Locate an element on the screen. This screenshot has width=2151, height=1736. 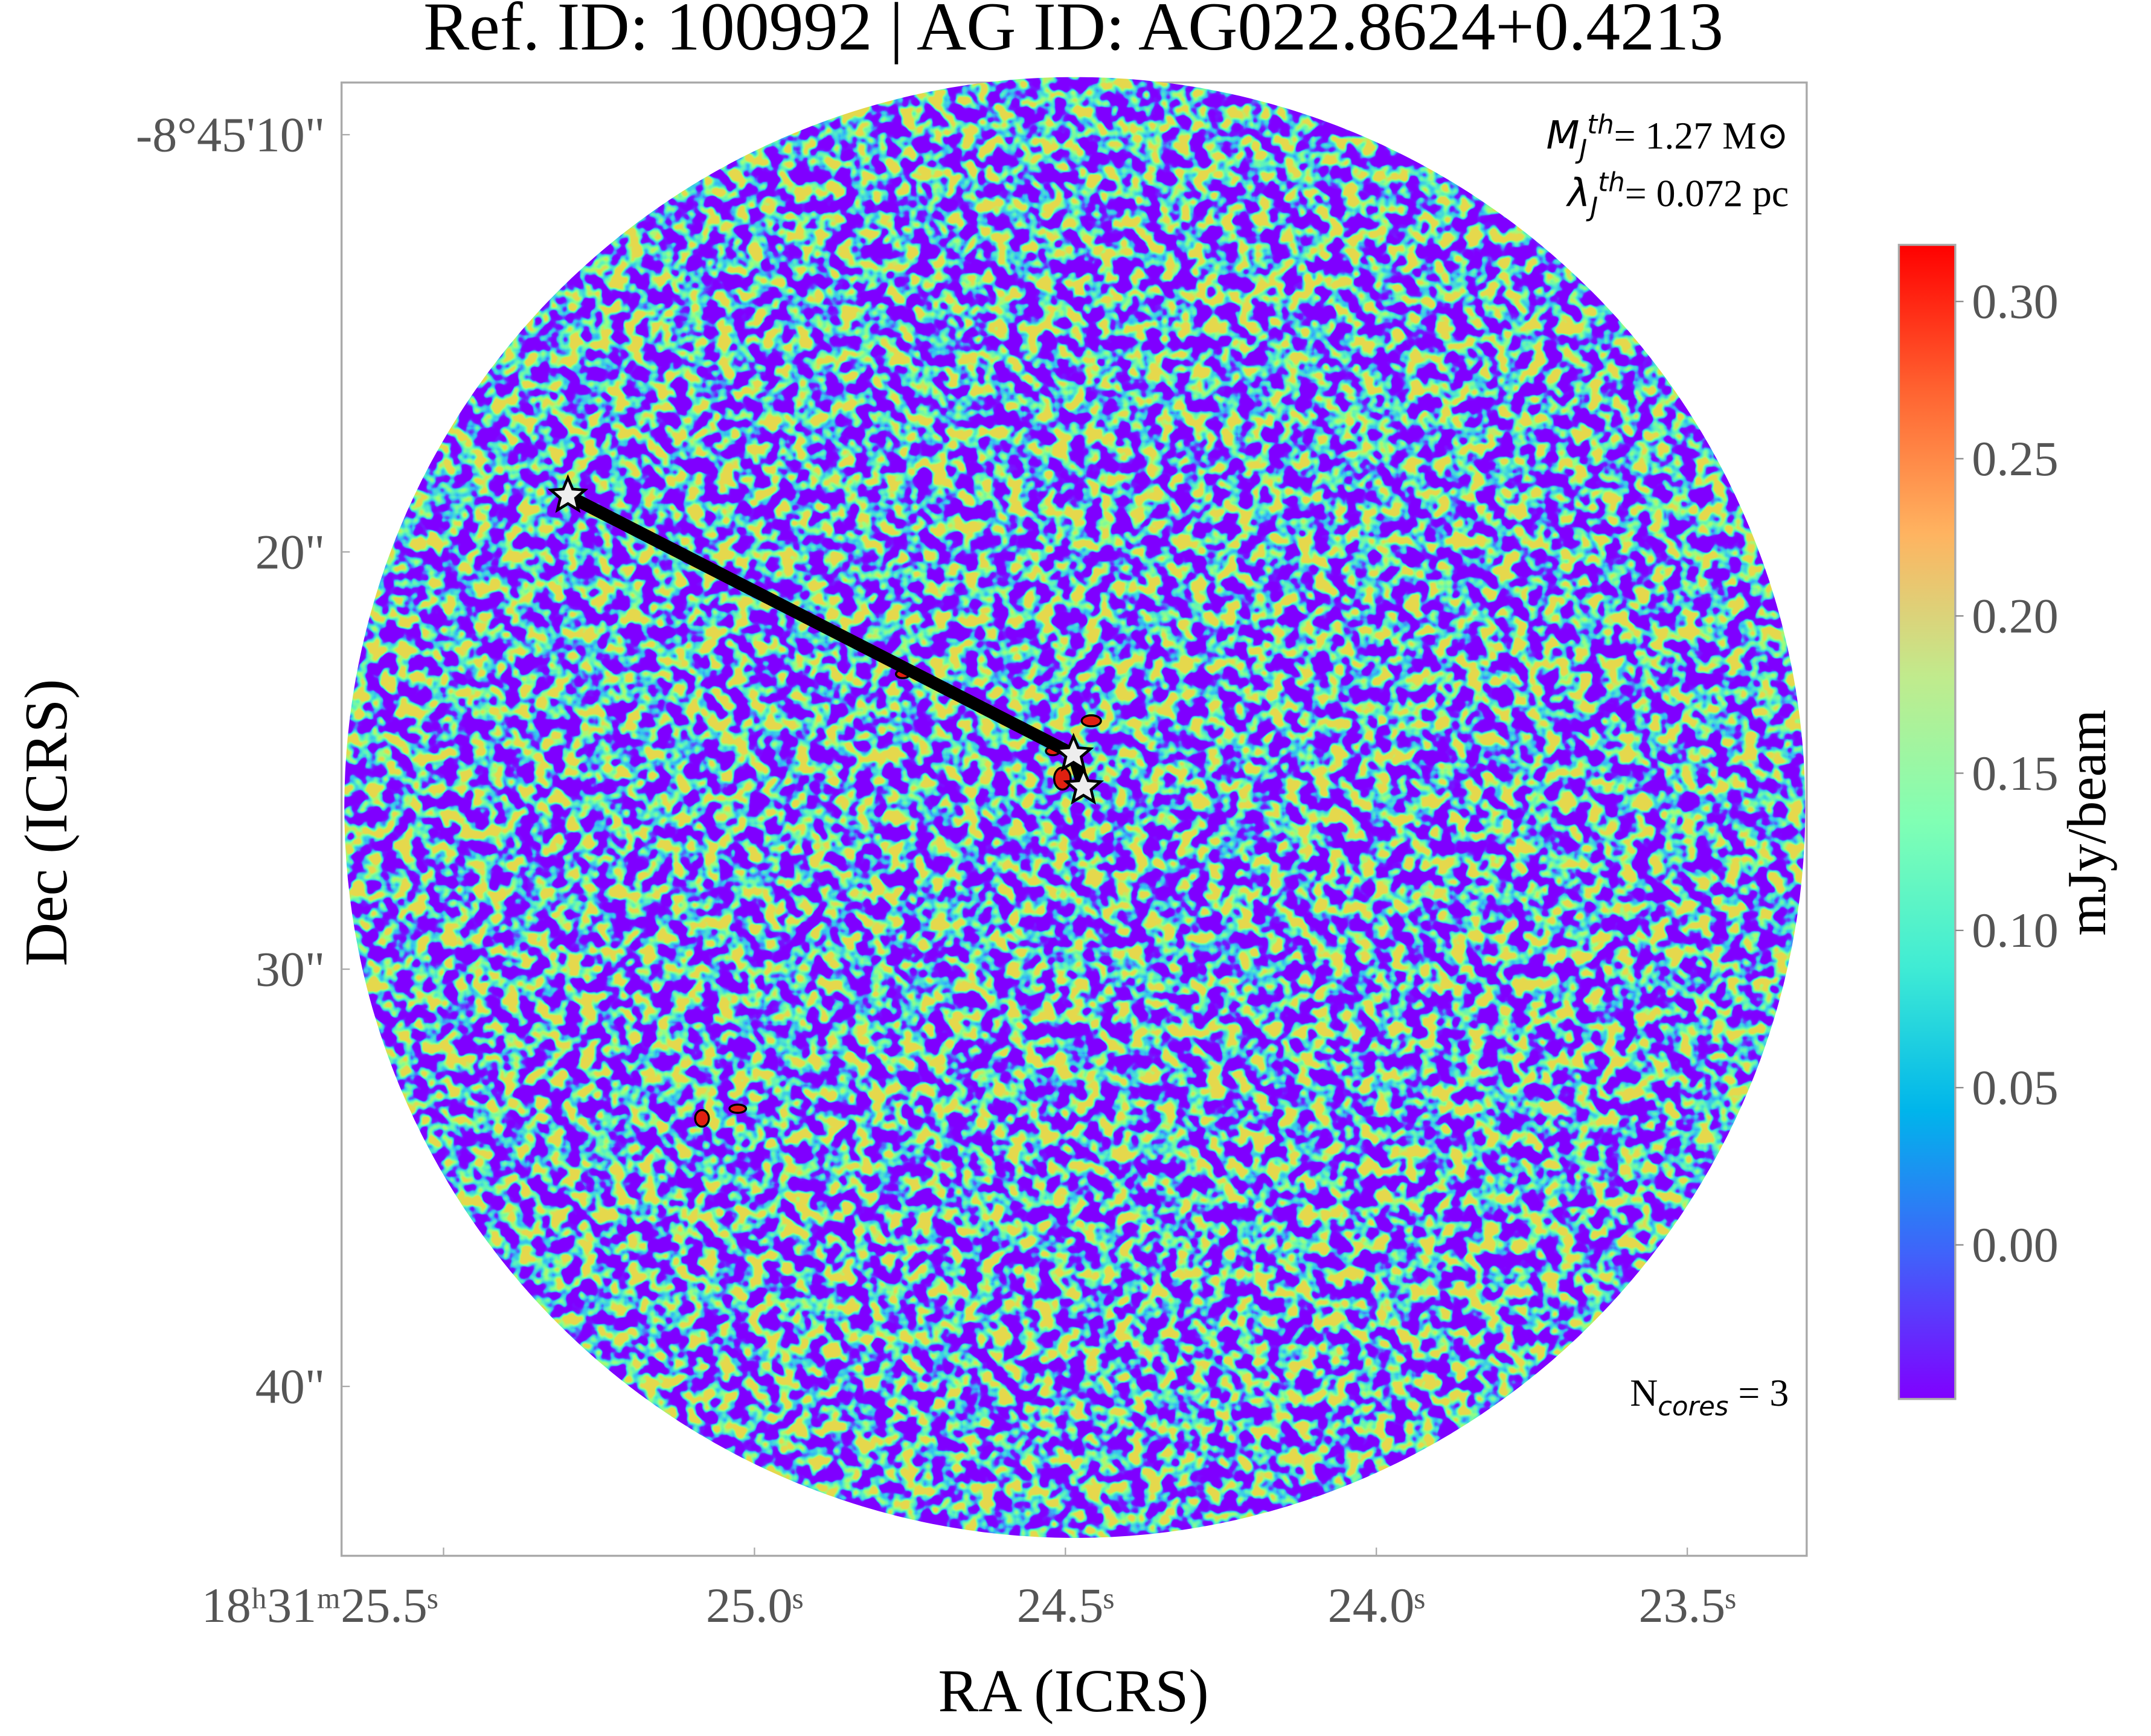
x-tick-label: 24.0ˢ is located at coordinates (1376, 1606).